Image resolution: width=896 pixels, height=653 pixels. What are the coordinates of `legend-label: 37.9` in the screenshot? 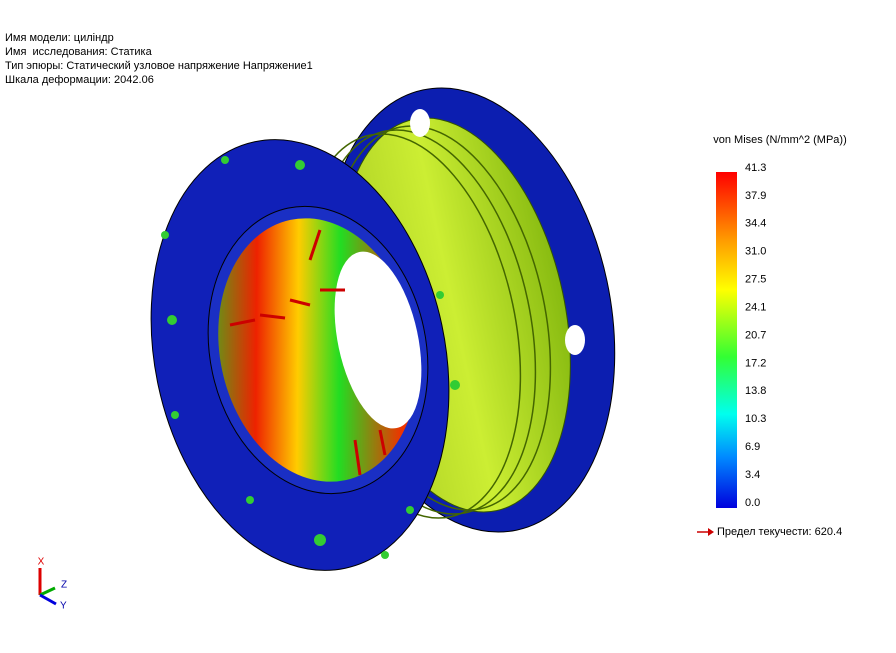 It's located at (755, 196).